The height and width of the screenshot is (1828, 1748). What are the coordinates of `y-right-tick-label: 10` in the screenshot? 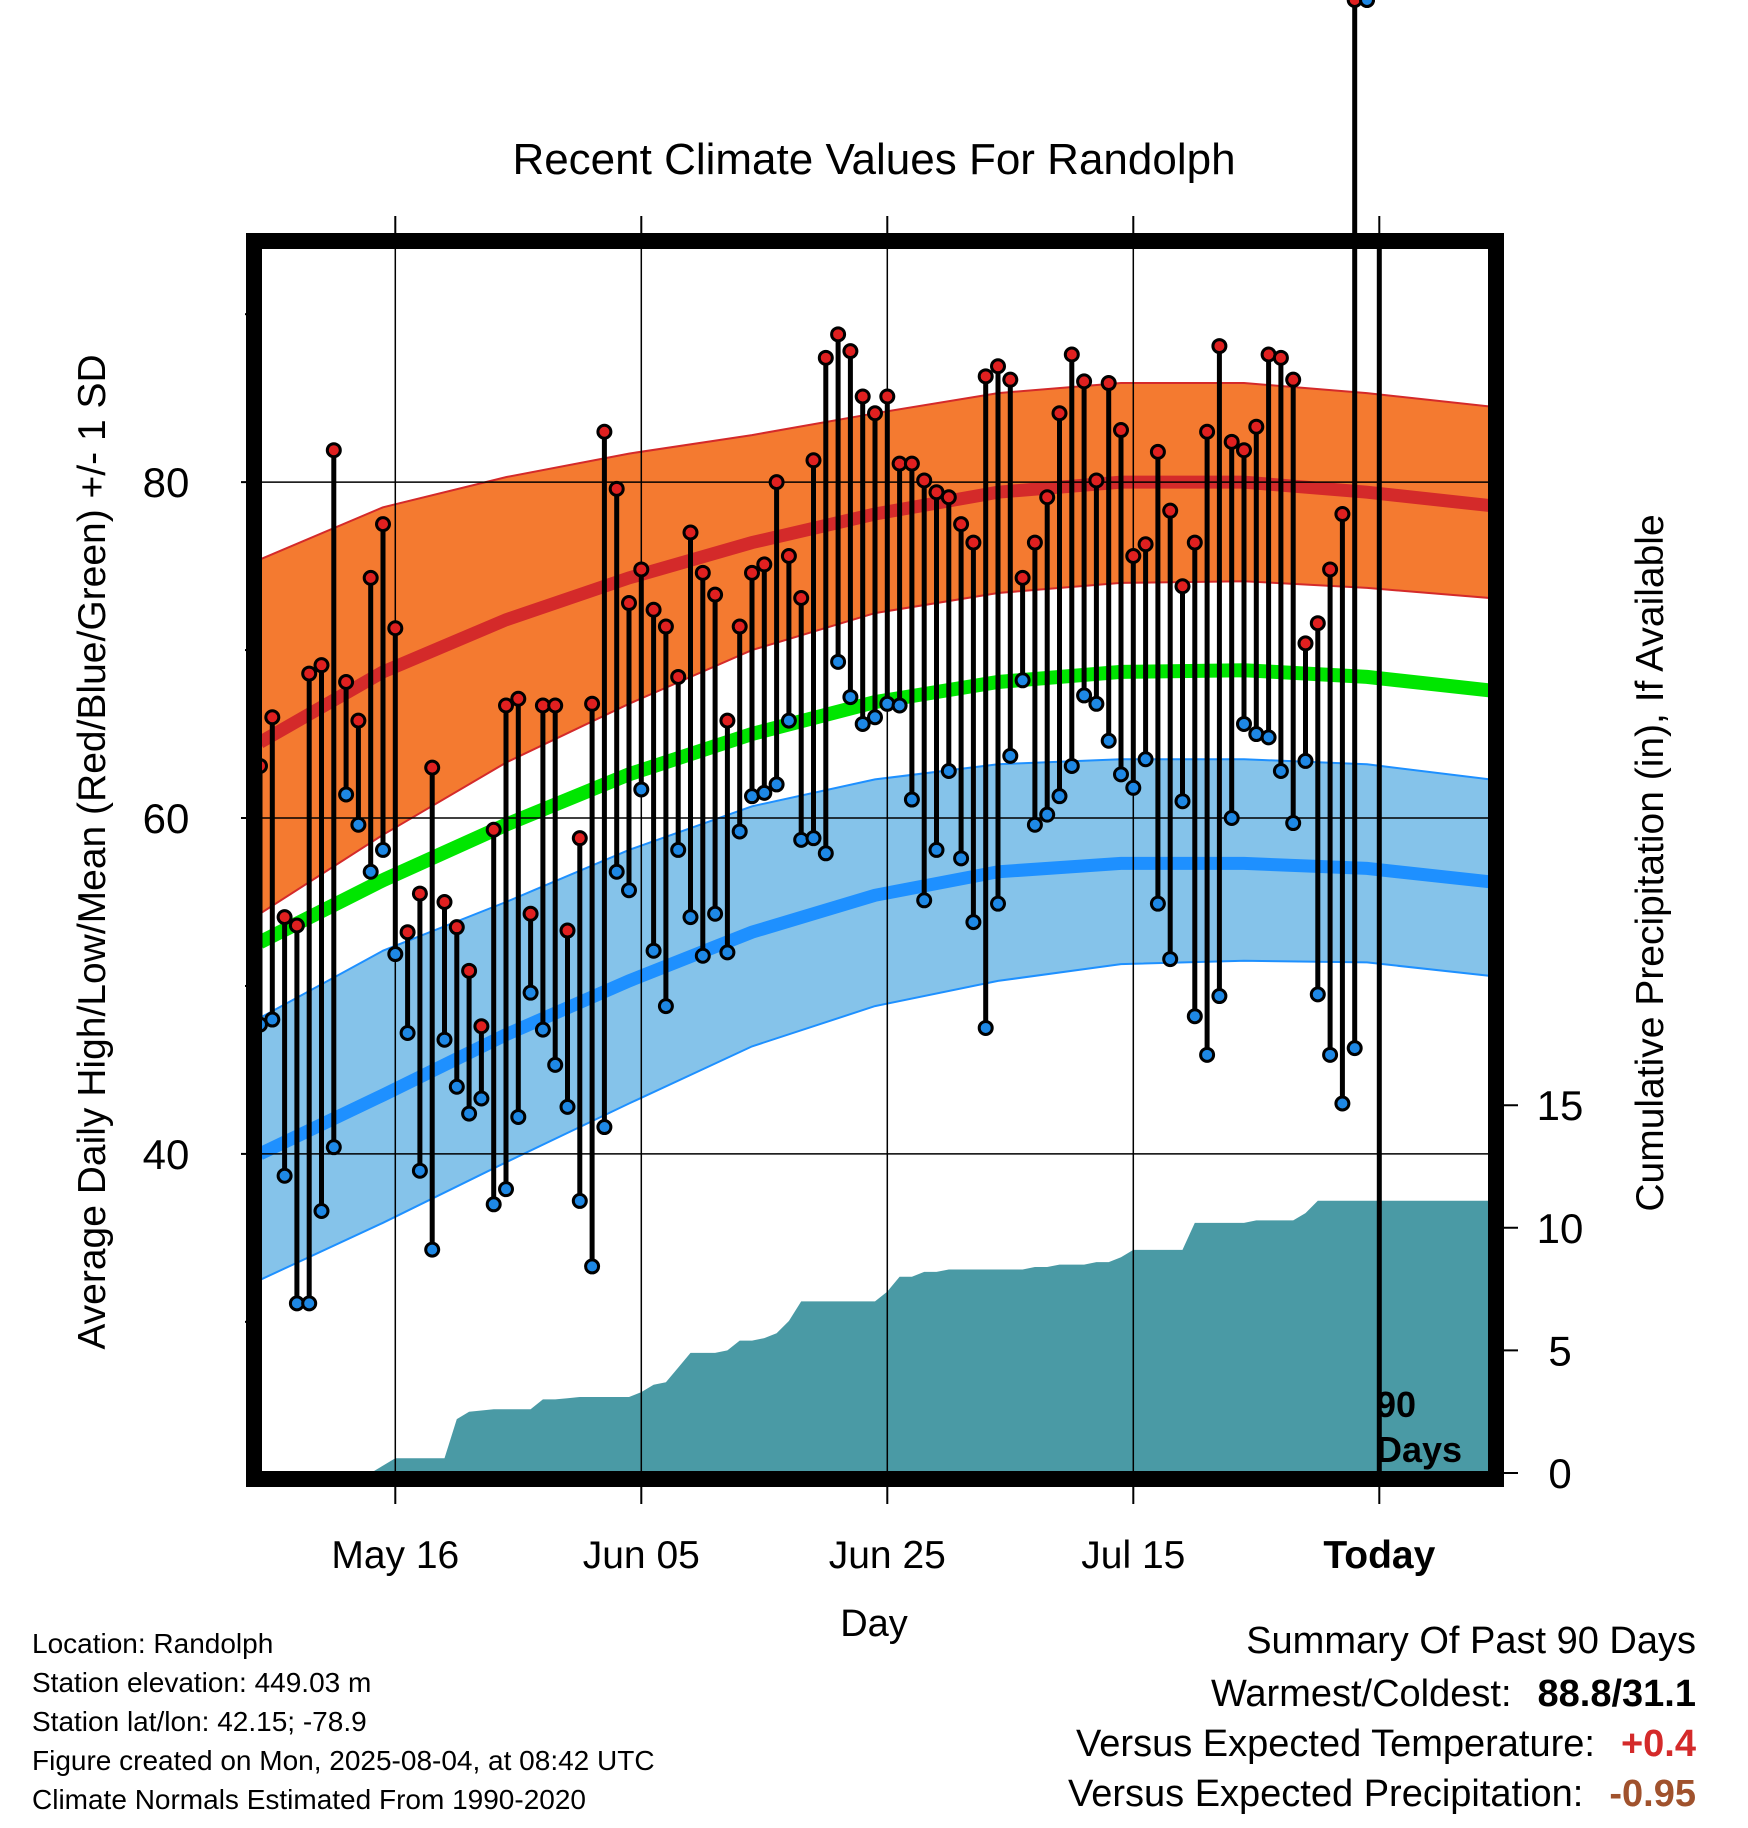 It's located at (1560, 1228).